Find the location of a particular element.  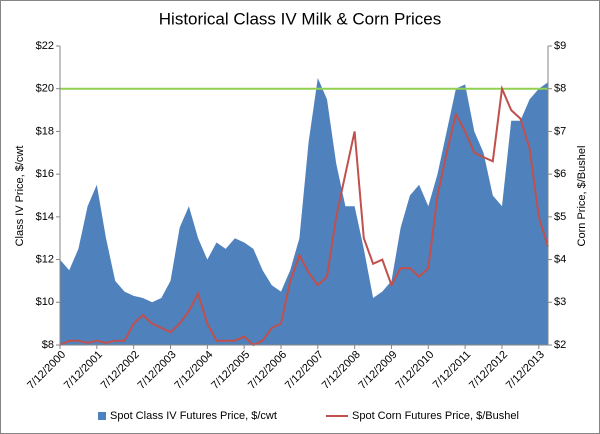

chart-title: Historical Class IV Milk & Corn Prices is located at coordinates (300, 18).